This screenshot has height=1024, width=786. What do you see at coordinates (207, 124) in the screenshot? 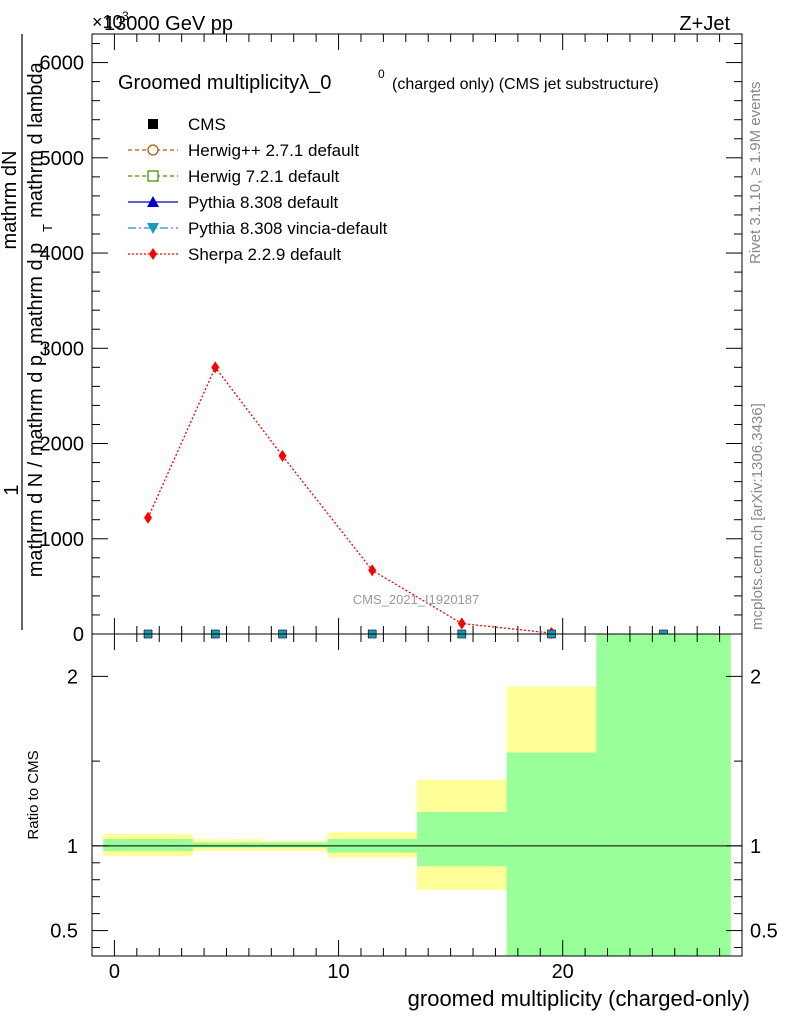
I see `legend-label: CMS` at bounding box center [207, 124].